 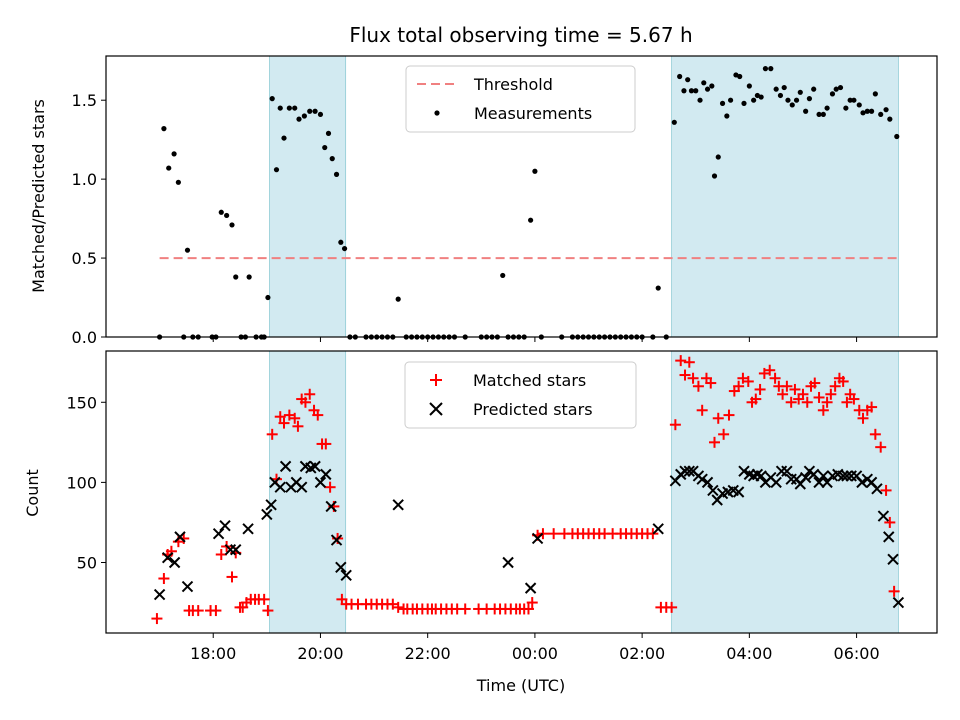 I want to click on x-axis-label: Time (UTC), so click(x=520, y=685).